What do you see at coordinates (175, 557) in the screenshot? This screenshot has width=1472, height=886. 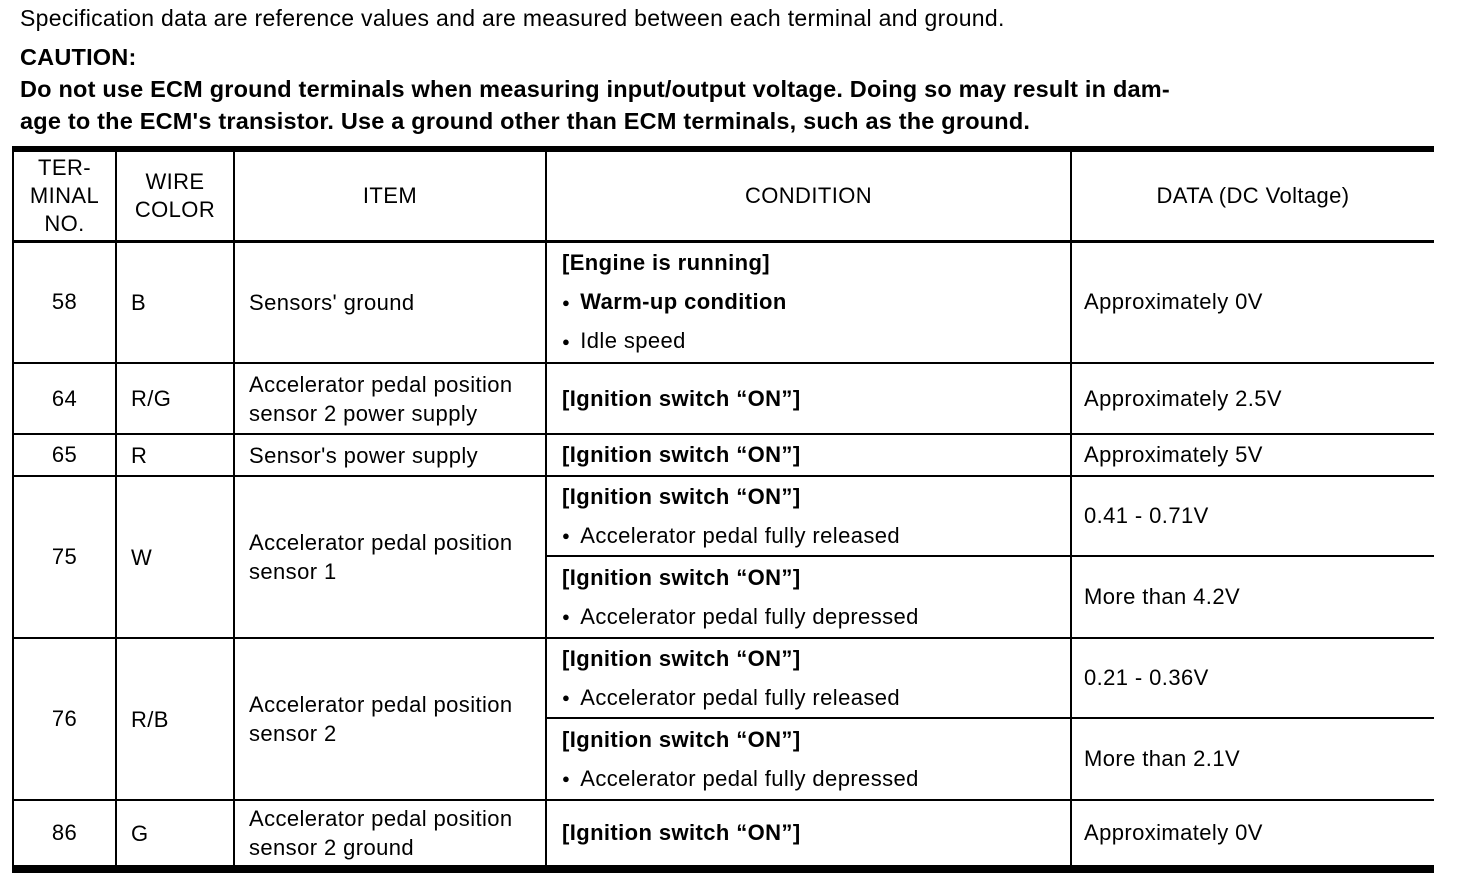 I see `wire-color-cell: W` at bounding box center [175, 557].